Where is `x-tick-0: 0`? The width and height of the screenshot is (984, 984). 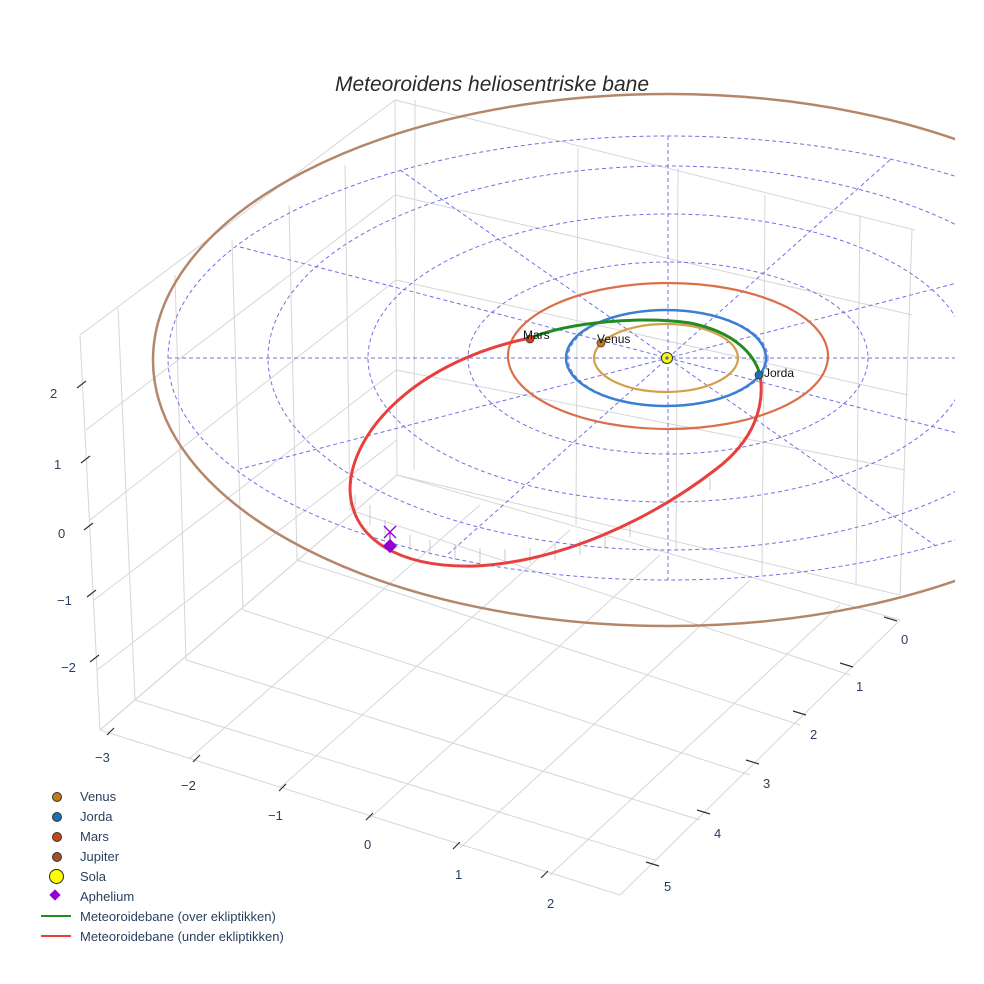
x-tick-0: 0 is located at coordinates (368, 844).